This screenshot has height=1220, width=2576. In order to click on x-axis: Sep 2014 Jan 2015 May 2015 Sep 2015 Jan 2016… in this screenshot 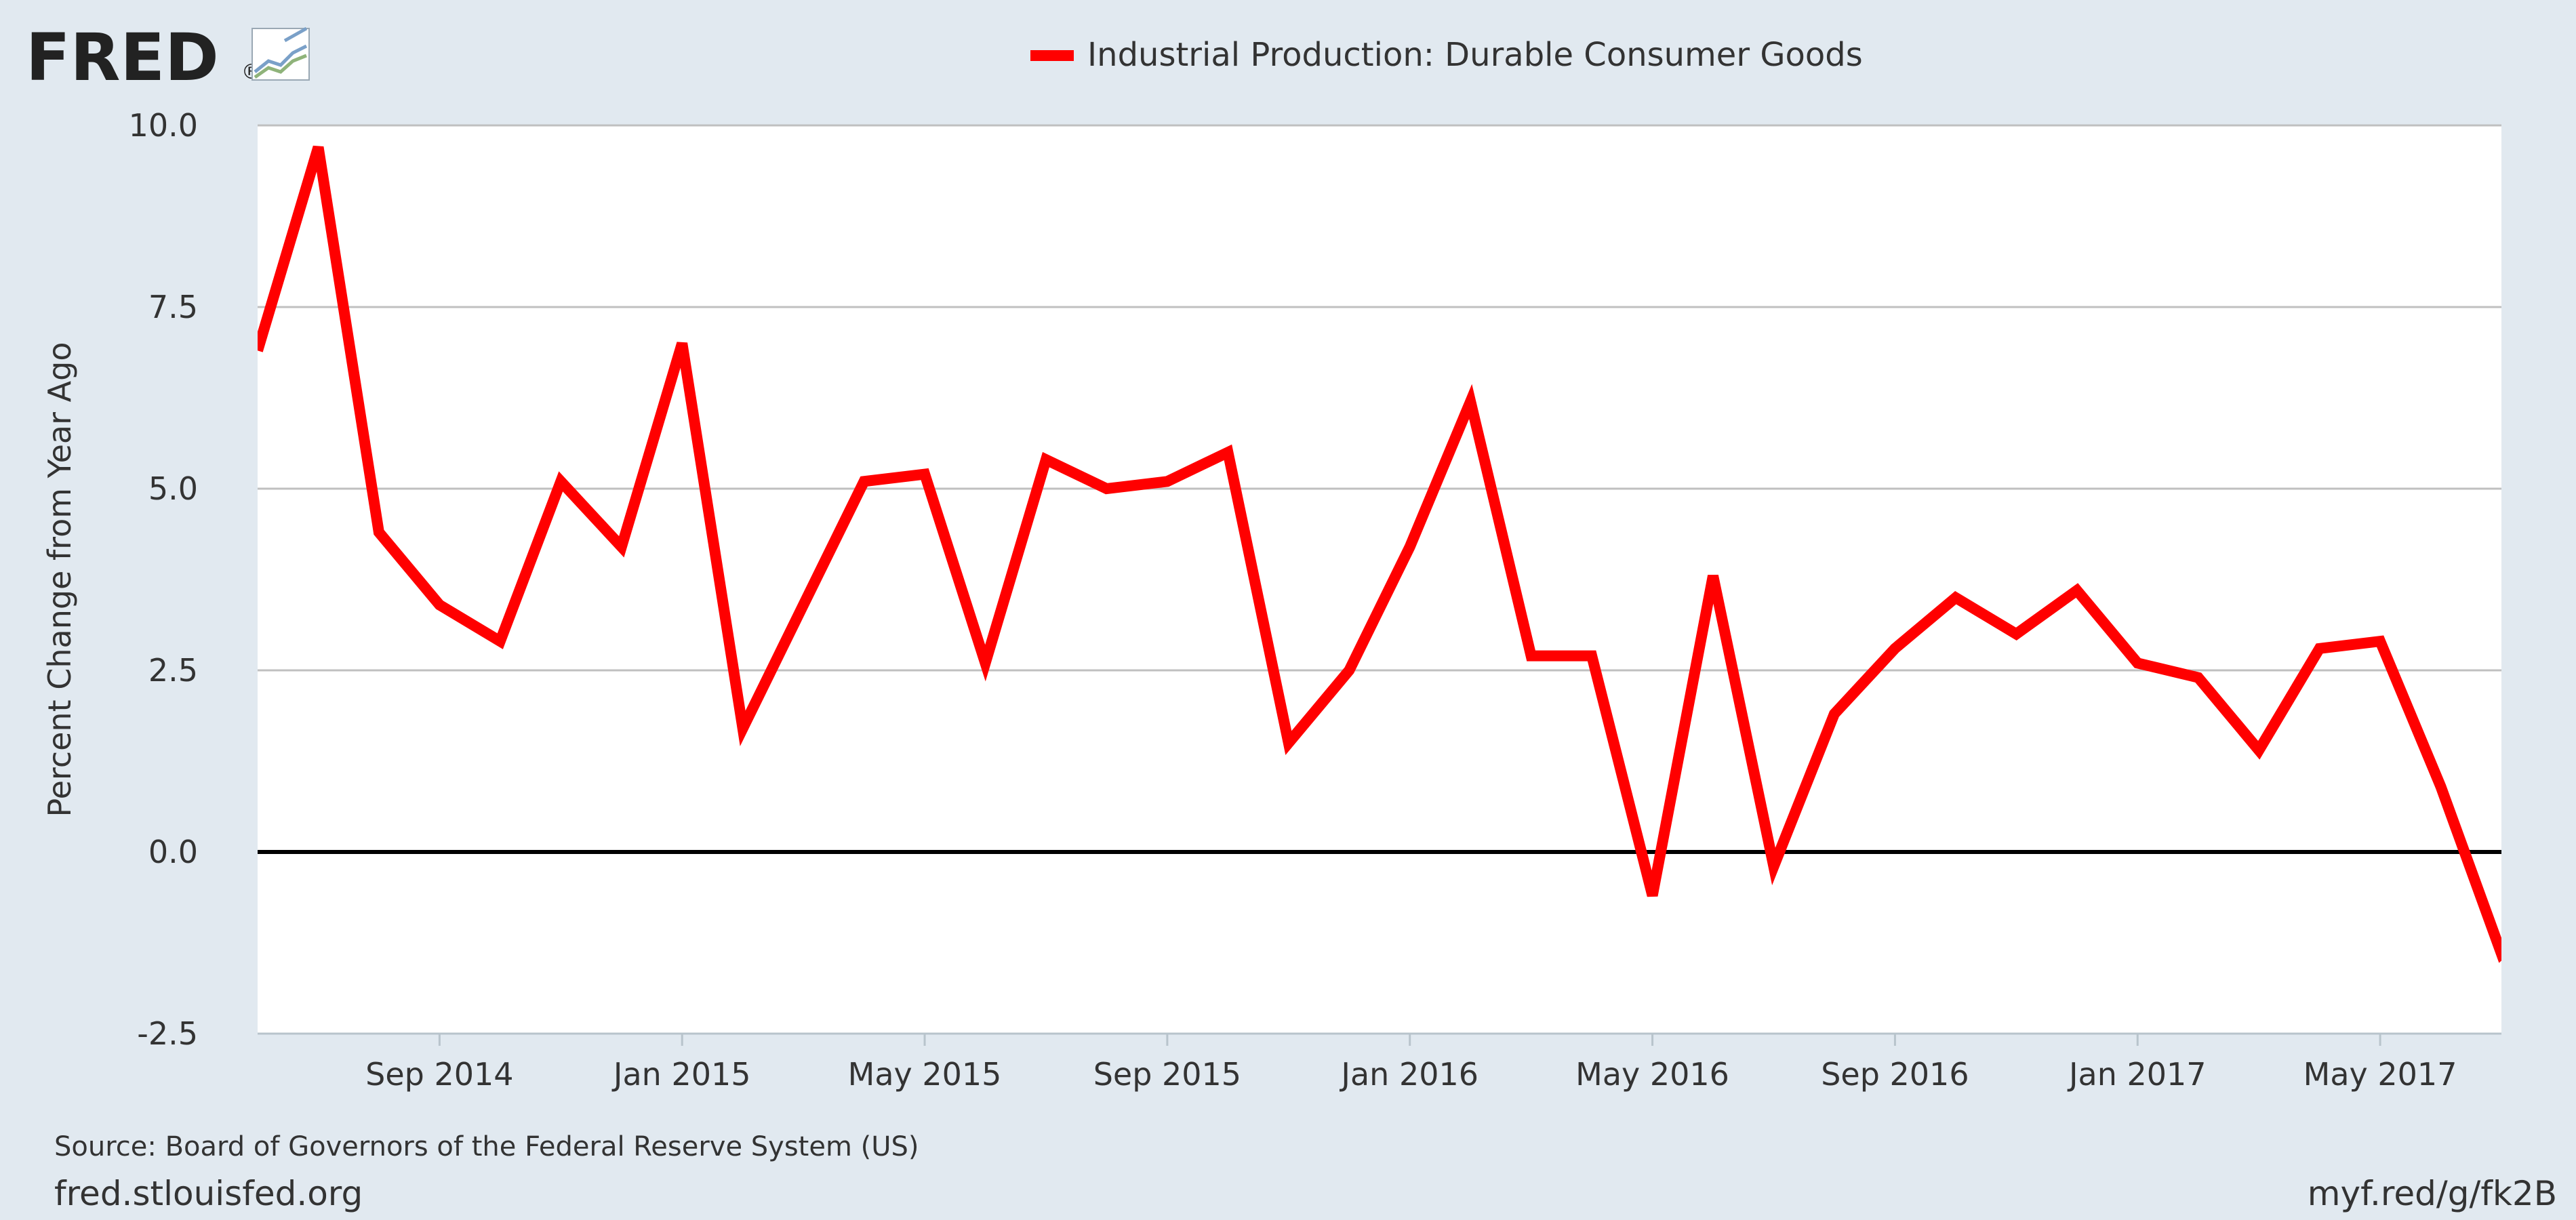, I will do `click(1379, 1063)`.